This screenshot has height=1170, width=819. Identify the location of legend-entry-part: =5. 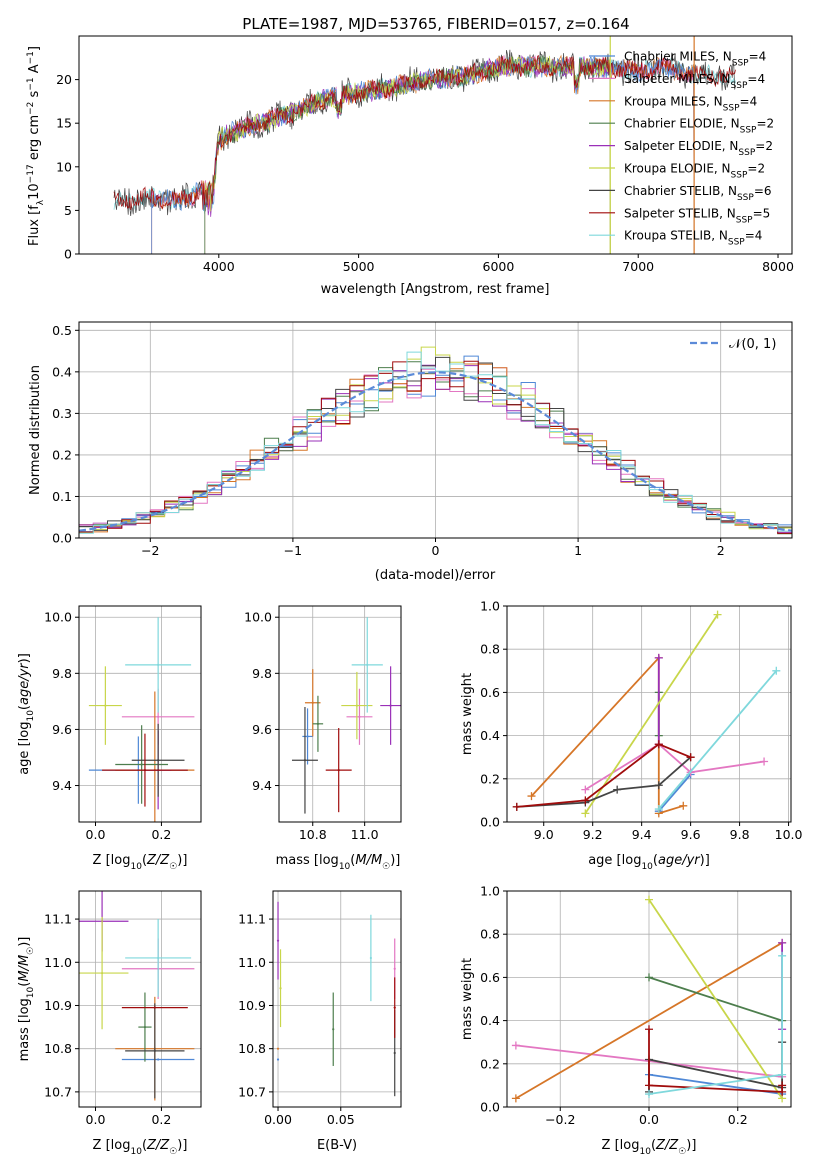
(762, 213).